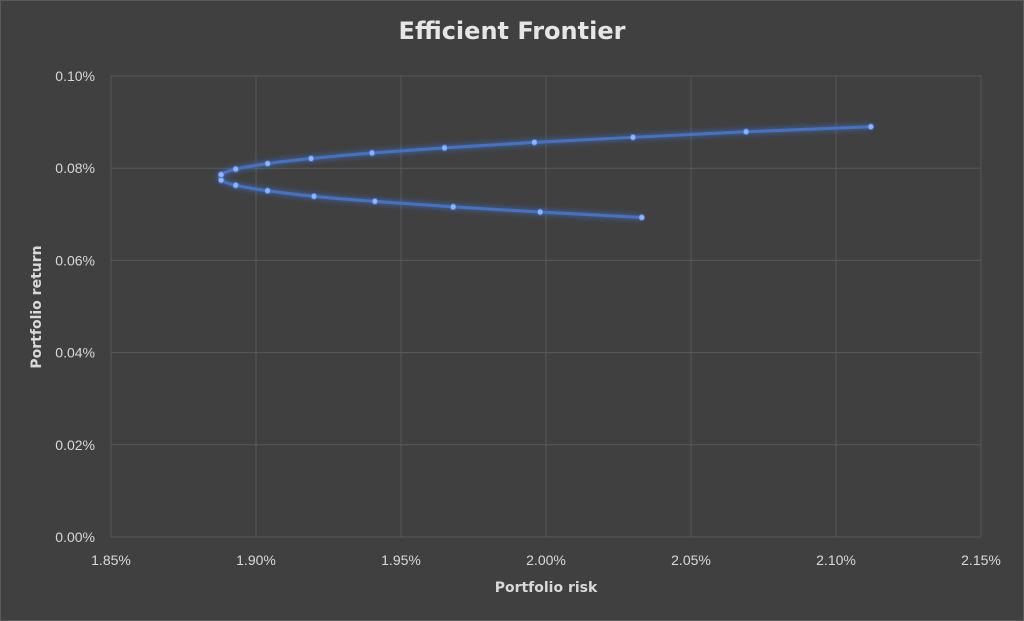 This screenshot has width=1024, height=621. I want to click on chart-title: Efficient Frontier, so click(512, 31).